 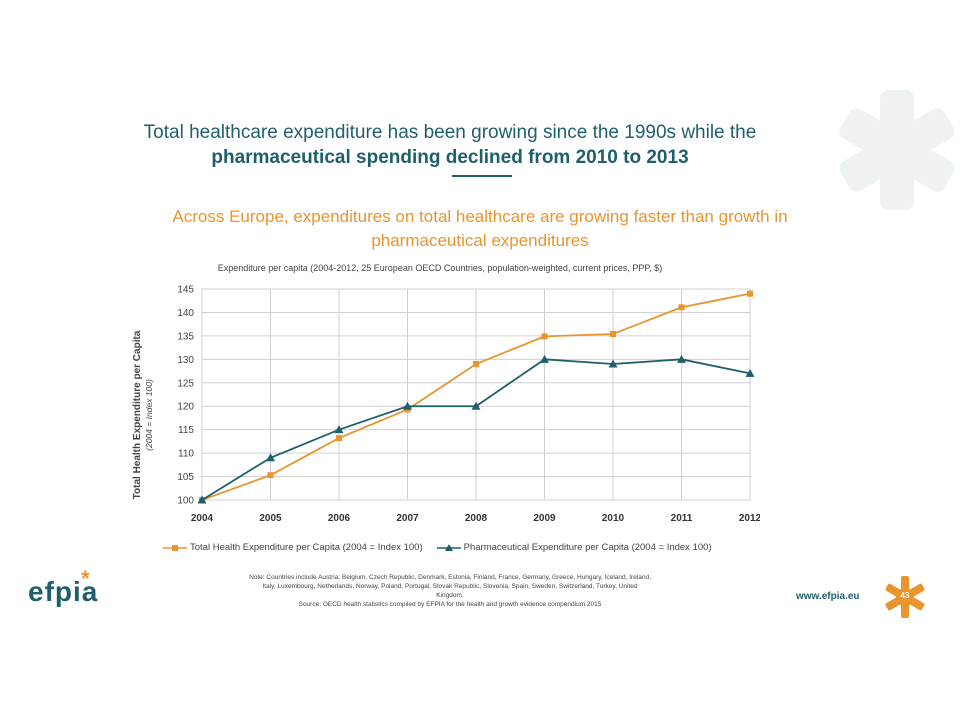 I want to click on x-tick-label: 2011, so click(x=682, y=518).